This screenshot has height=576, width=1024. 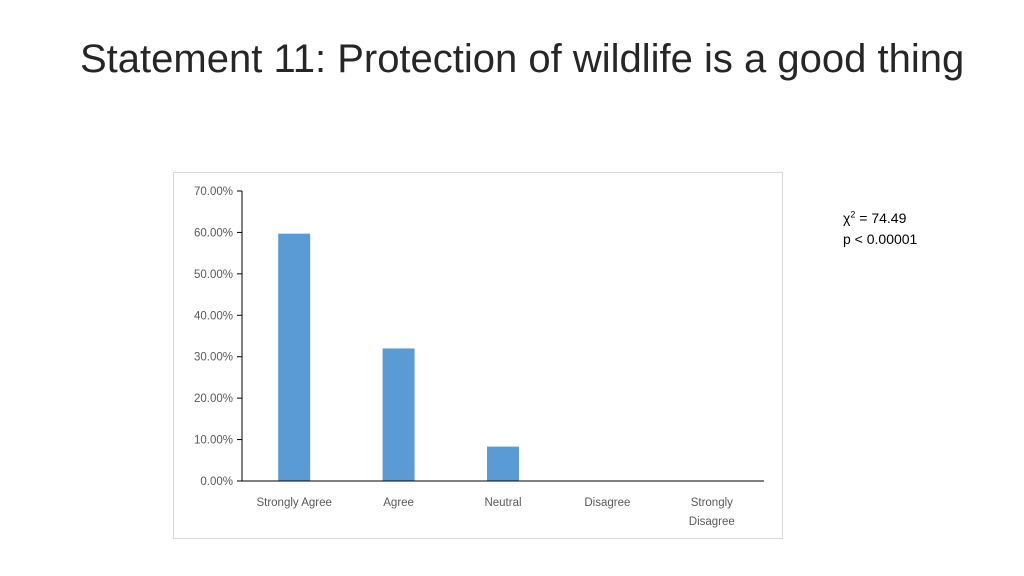 I want to click on y-tick-label: 10.00%, so click(x=213, y=441).